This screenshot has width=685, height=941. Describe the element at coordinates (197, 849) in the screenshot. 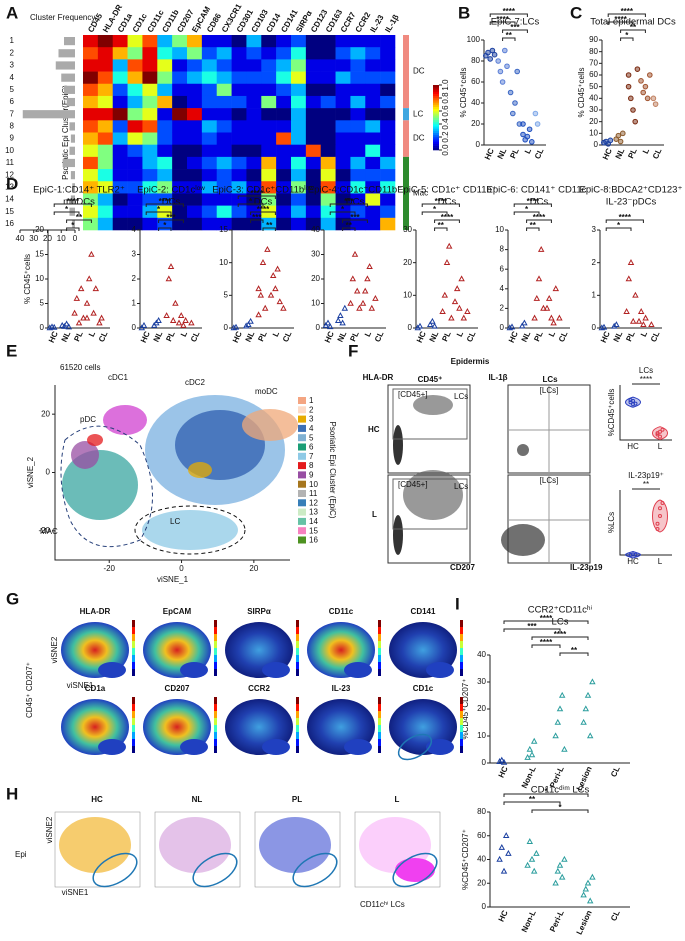

I see `map-frame` at that location.